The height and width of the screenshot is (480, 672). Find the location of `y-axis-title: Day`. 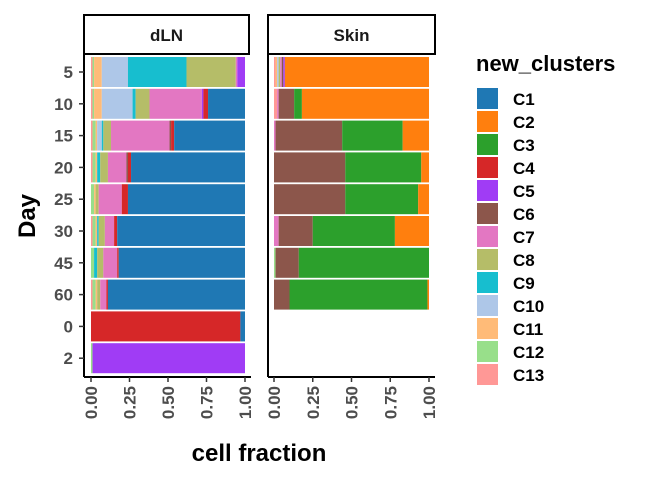

y-axis-title: Day is located at coordinates (27, 215).